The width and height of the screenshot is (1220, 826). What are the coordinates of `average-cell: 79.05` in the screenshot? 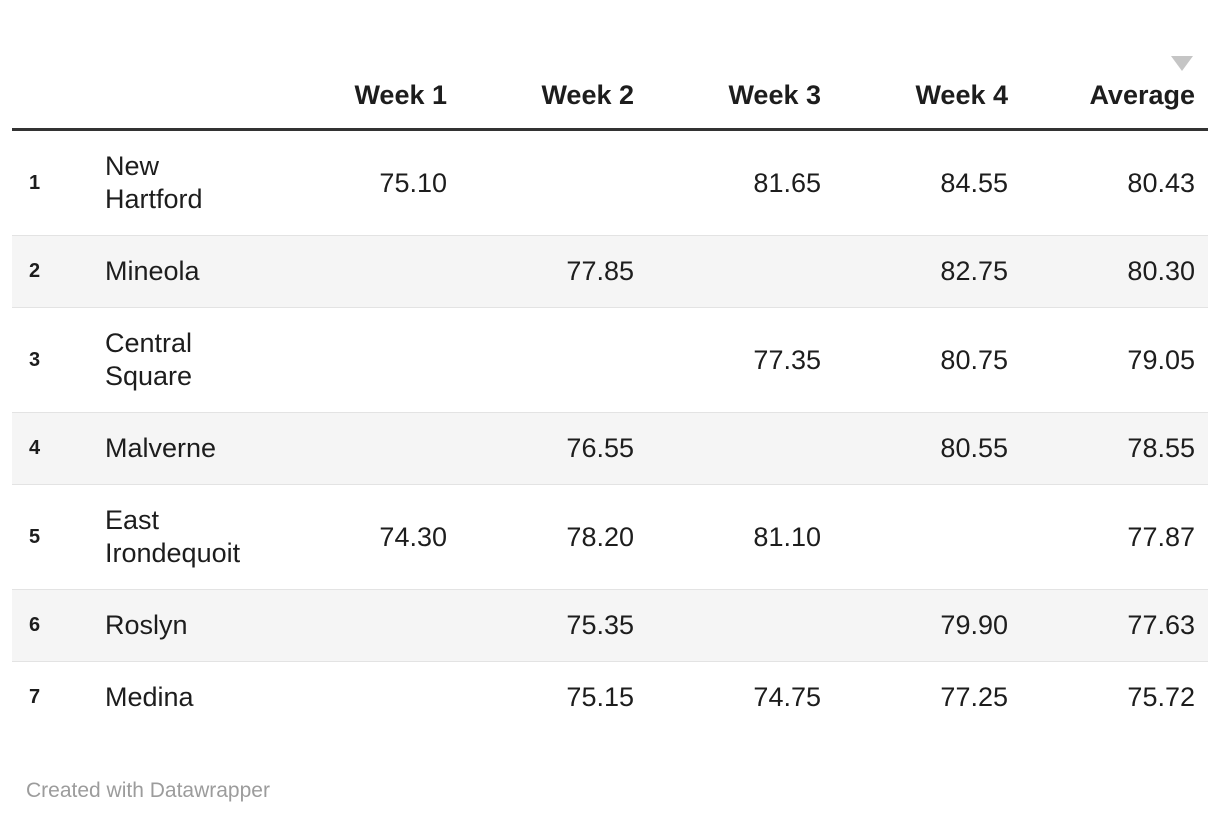 It's located at (1114, 360).